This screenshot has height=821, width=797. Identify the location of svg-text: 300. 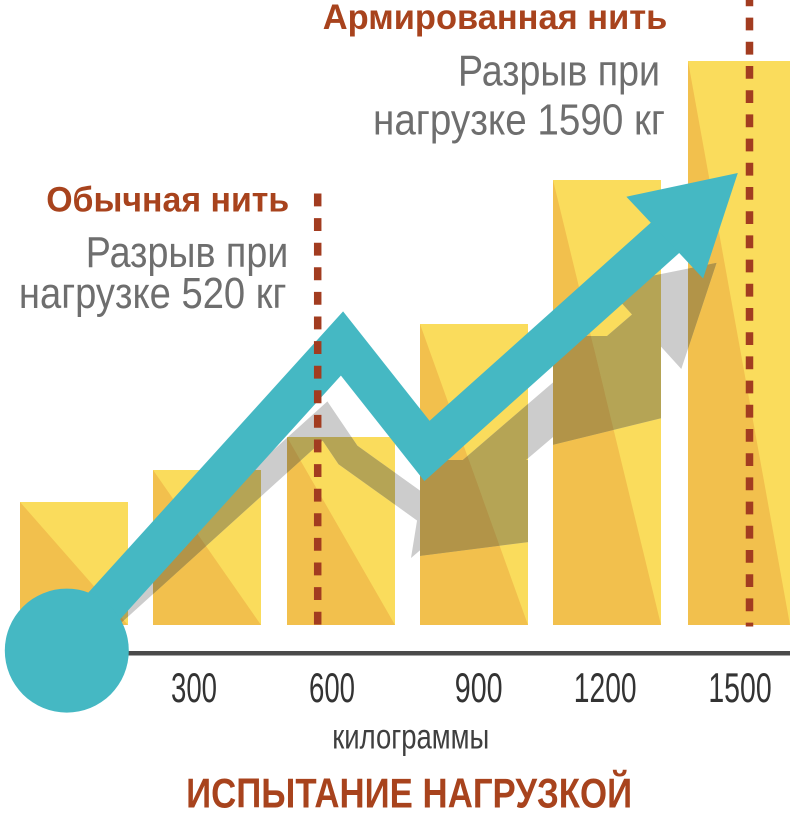
(194, 687).